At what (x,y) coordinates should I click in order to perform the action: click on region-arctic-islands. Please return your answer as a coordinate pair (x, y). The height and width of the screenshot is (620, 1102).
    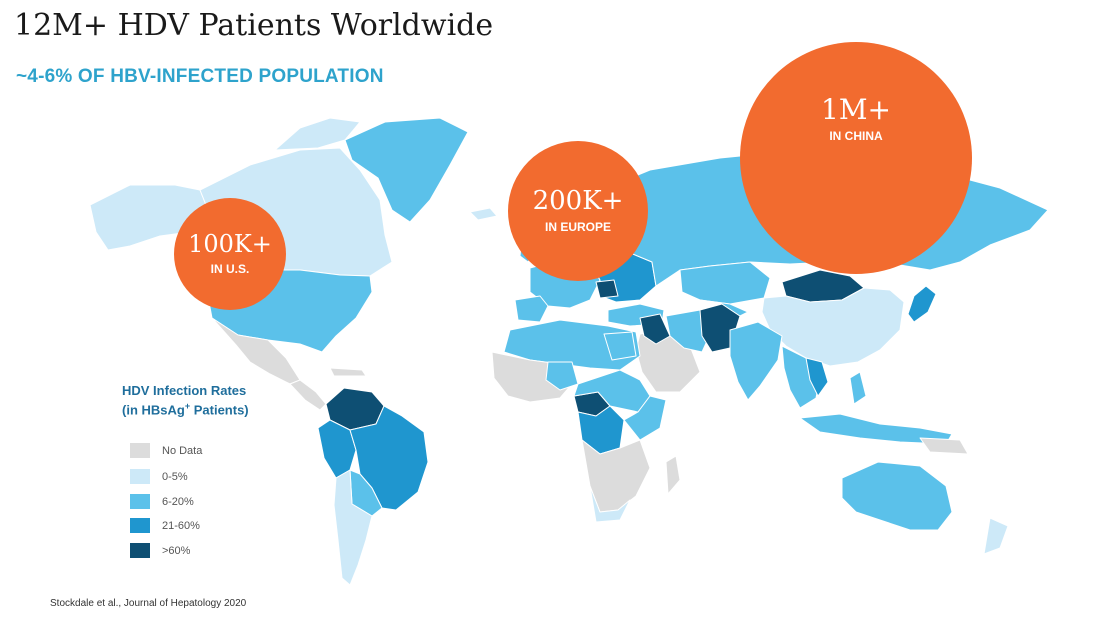
    Looking at the image, I should click on (317, 134).